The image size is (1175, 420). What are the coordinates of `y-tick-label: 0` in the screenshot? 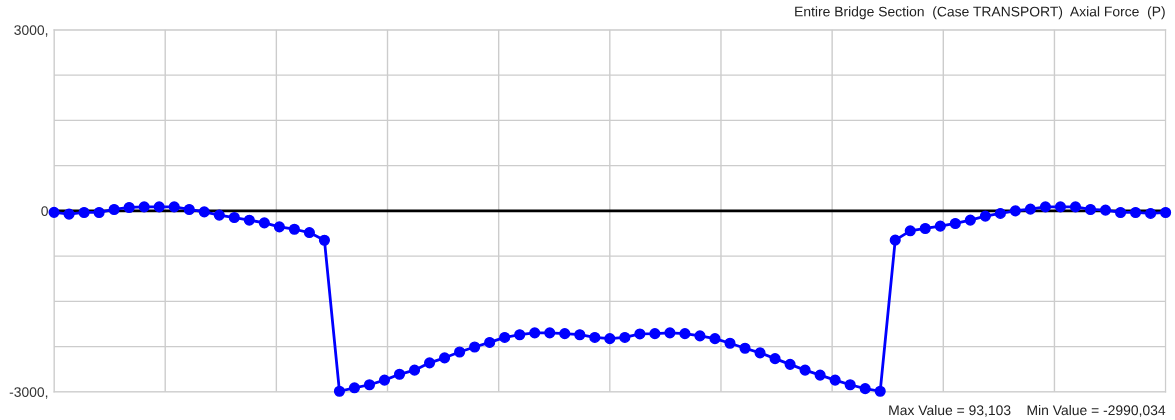 It's located at (44, 211).